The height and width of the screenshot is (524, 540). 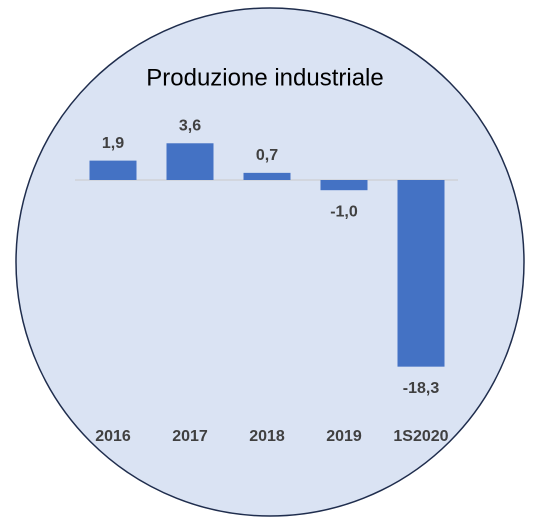 I want to click on data-label: 3,6, so click(x=190, y=125).